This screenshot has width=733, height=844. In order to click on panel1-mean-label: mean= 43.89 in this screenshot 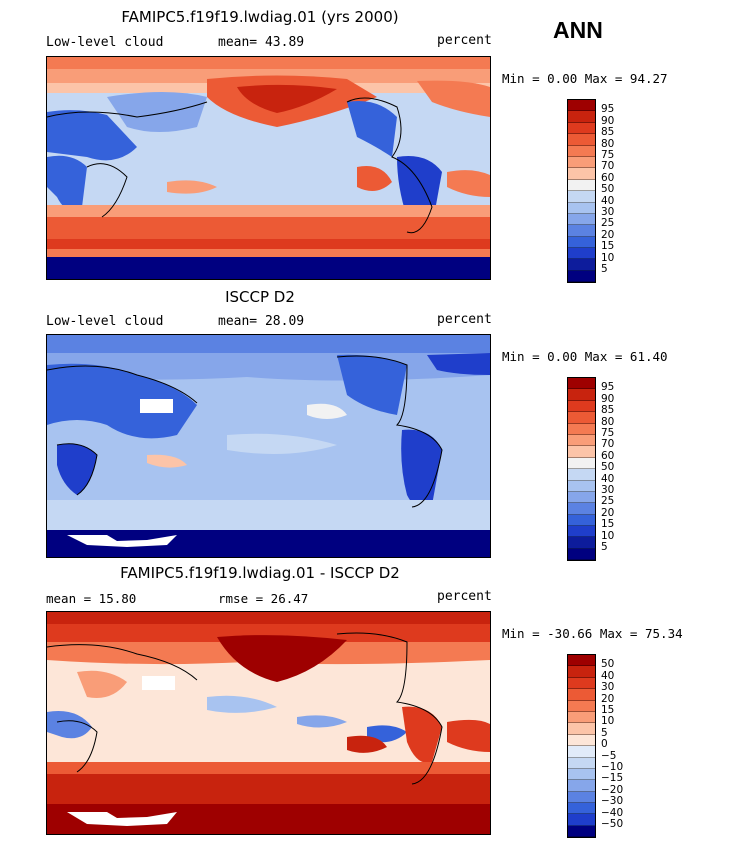, I will do `click(261, 42)`.